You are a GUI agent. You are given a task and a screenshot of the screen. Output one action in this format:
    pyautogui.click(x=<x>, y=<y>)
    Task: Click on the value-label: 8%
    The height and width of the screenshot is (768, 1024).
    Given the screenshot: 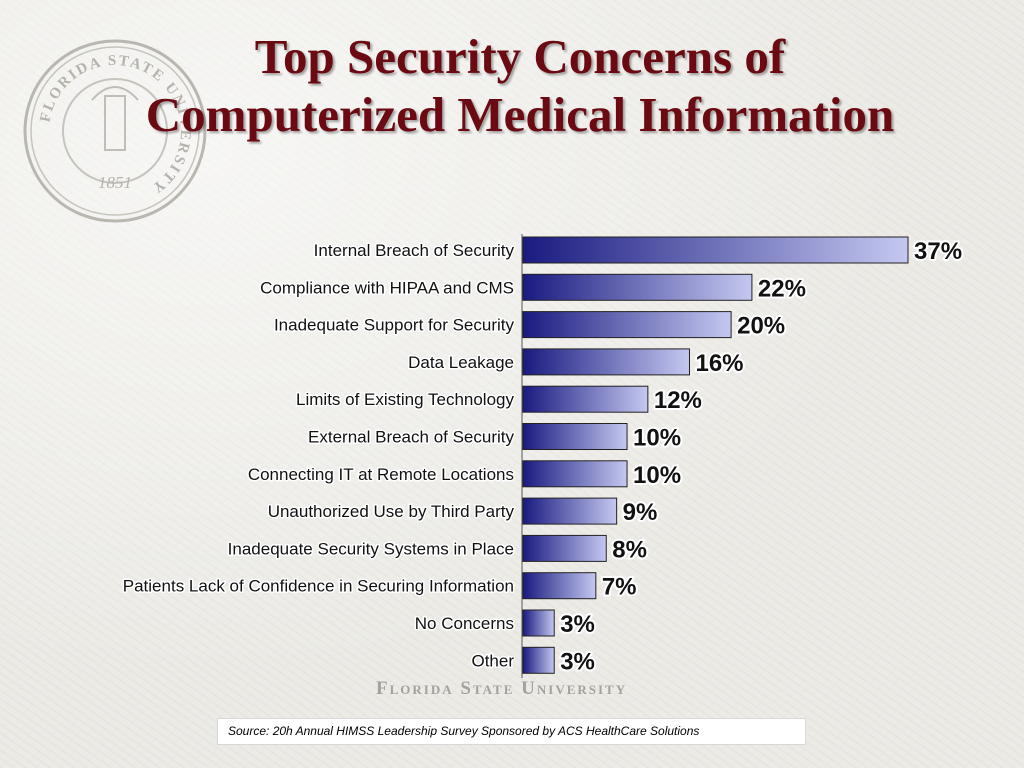 What is the action you would take?
    pyautogui.click(x=629, y=549)
    